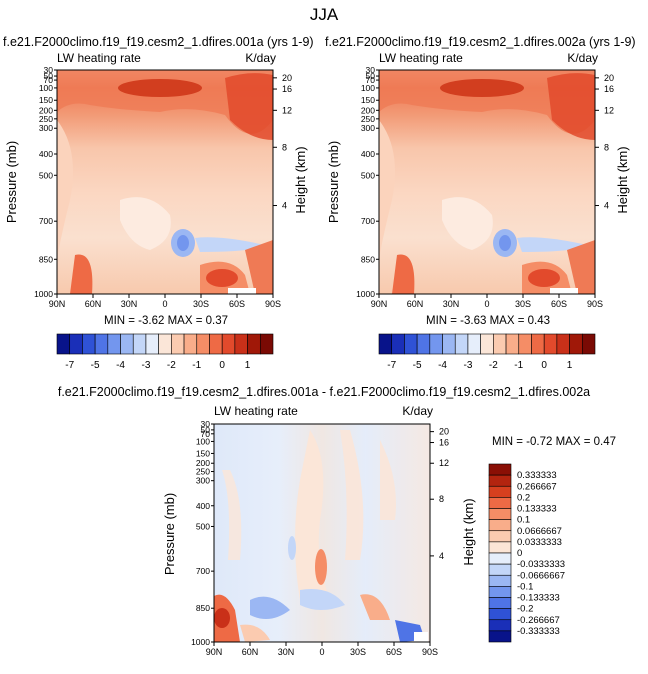 This screenshot has width=648, height=674. Describe the element at coordinates (11, 182) in the screenshot. I see `panel-a-y-axis-label: Pressure (mb)` at that location.